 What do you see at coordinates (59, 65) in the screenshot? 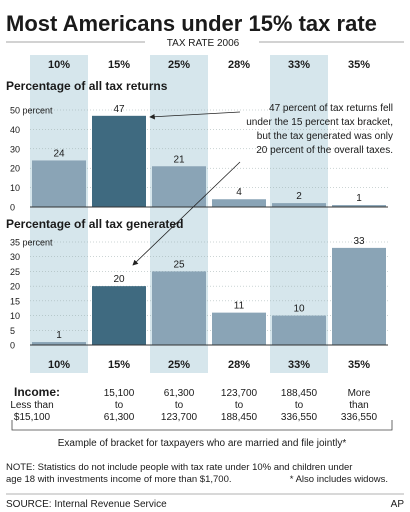
I see `bracket-header-top: 10%` at bounding box center [59, 65].